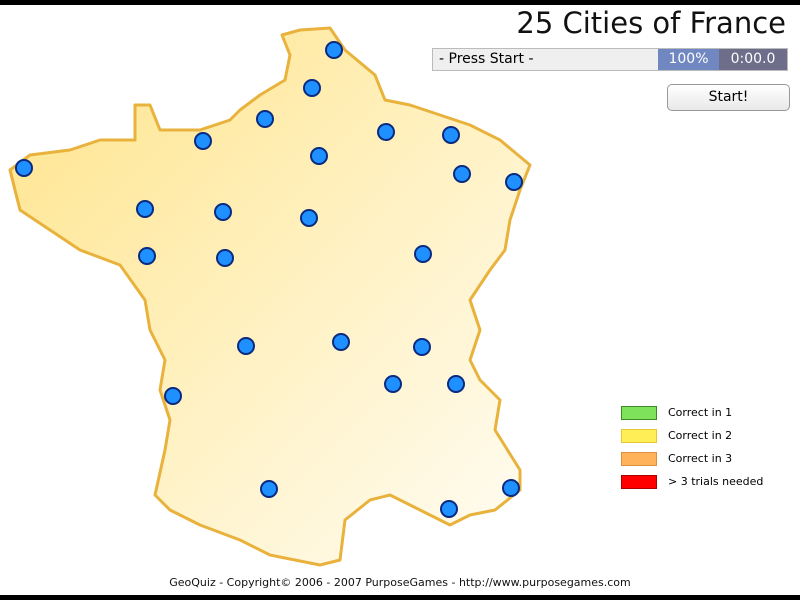  What do you see at coordinates (639, 435) in the screenshot?
I see `legend-swatch-yellow` at bounding box center [639, 435].